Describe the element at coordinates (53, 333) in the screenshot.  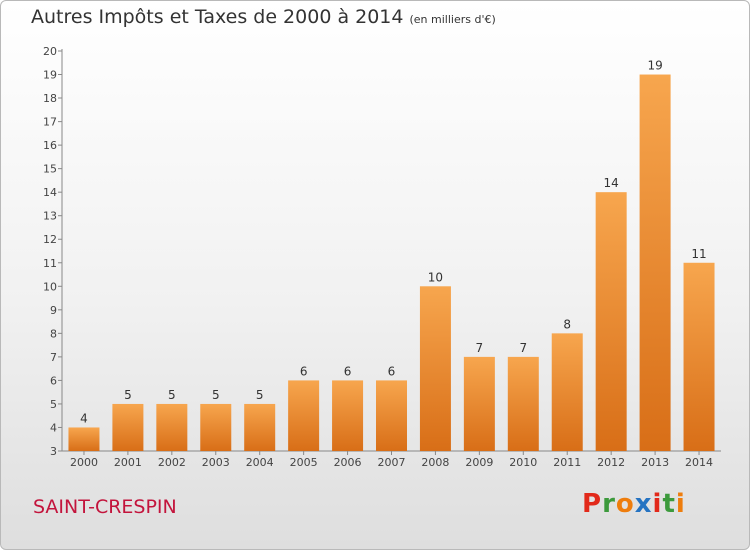
I see `y-tick-label: 8` at that location.